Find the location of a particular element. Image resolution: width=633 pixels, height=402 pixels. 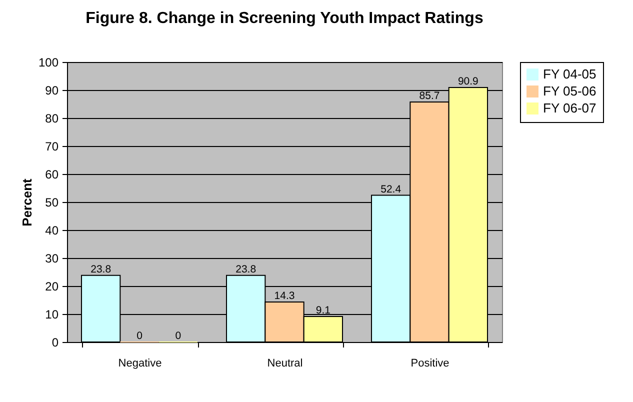

legend-label: FY 06-07 is located at coordinates (569, 108).